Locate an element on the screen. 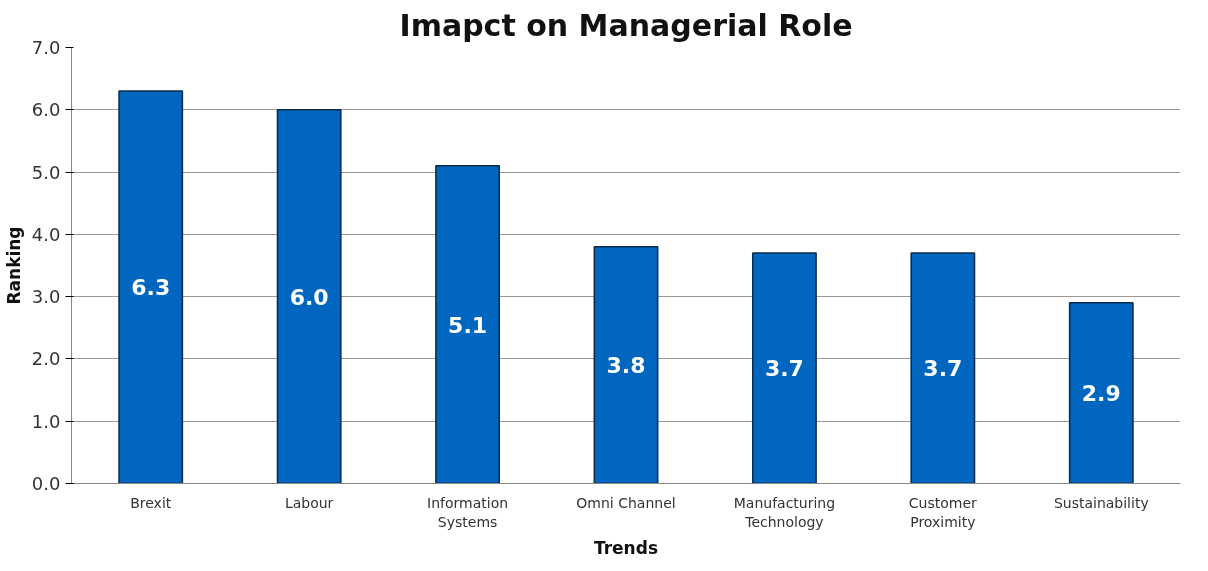 The width and height of the screenshot is (1208, 571). y-tick-label: 7.0 is located at coordinates (46, 47).